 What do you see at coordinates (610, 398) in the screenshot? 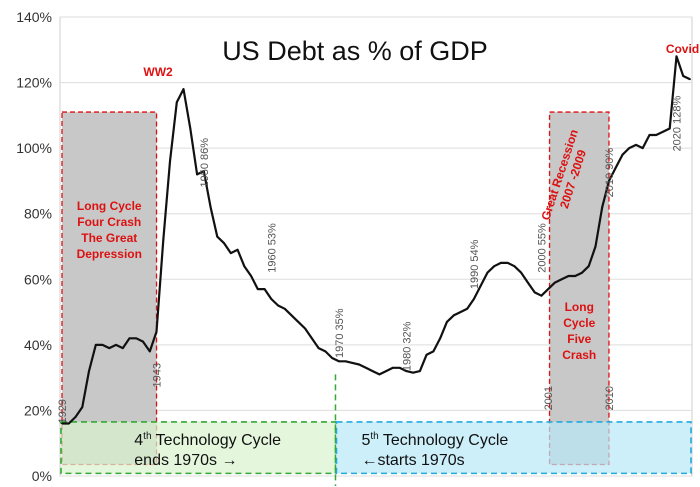
I see `year-annotation: 2010` at bounding box center [610, 398].